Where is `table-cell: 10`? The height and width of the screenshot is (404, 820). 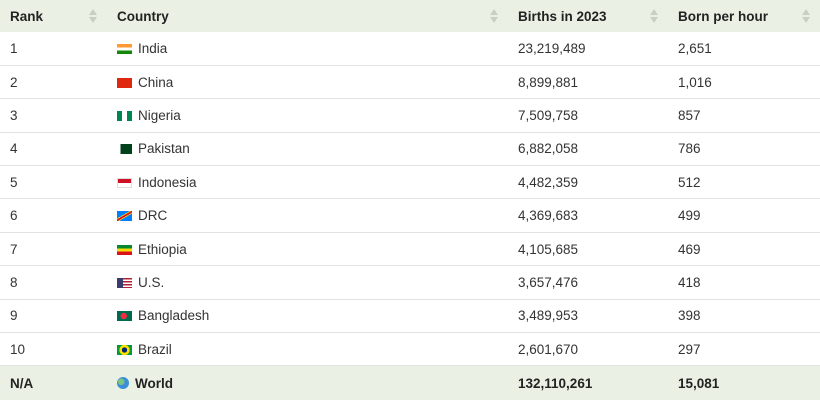
table-cell: 10 is located at coordinates (53, 349).